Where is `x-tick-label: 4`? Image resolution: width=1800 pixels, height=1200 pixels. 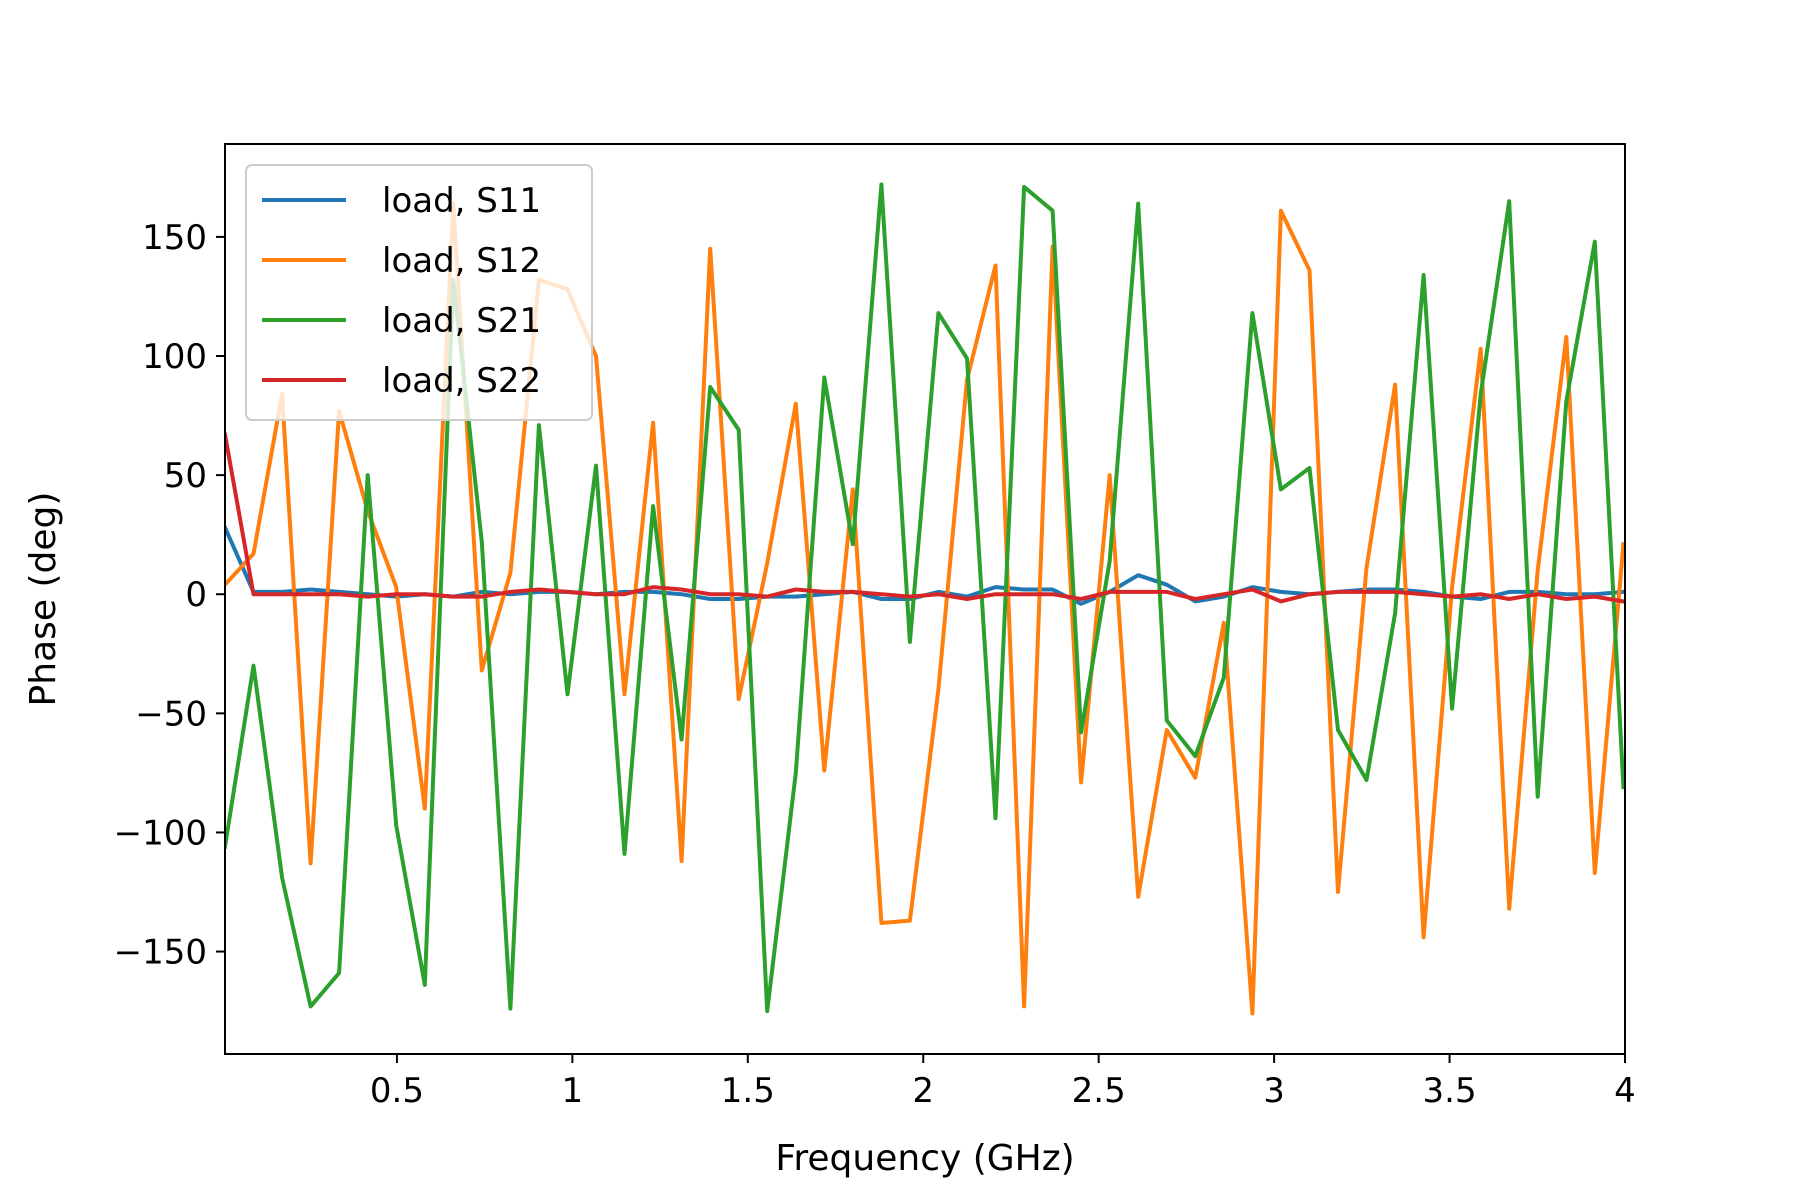 x-tick-label: 4 is located at coordinates (1625, 1091).